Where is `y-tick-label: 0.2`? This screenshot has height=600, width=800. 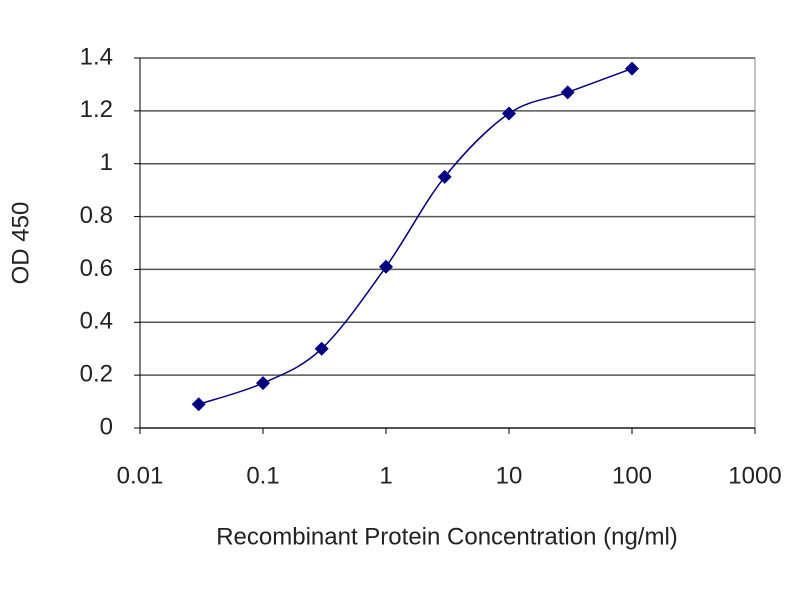
y-tick-label: 0.2 is located at coordinates (96, 373).